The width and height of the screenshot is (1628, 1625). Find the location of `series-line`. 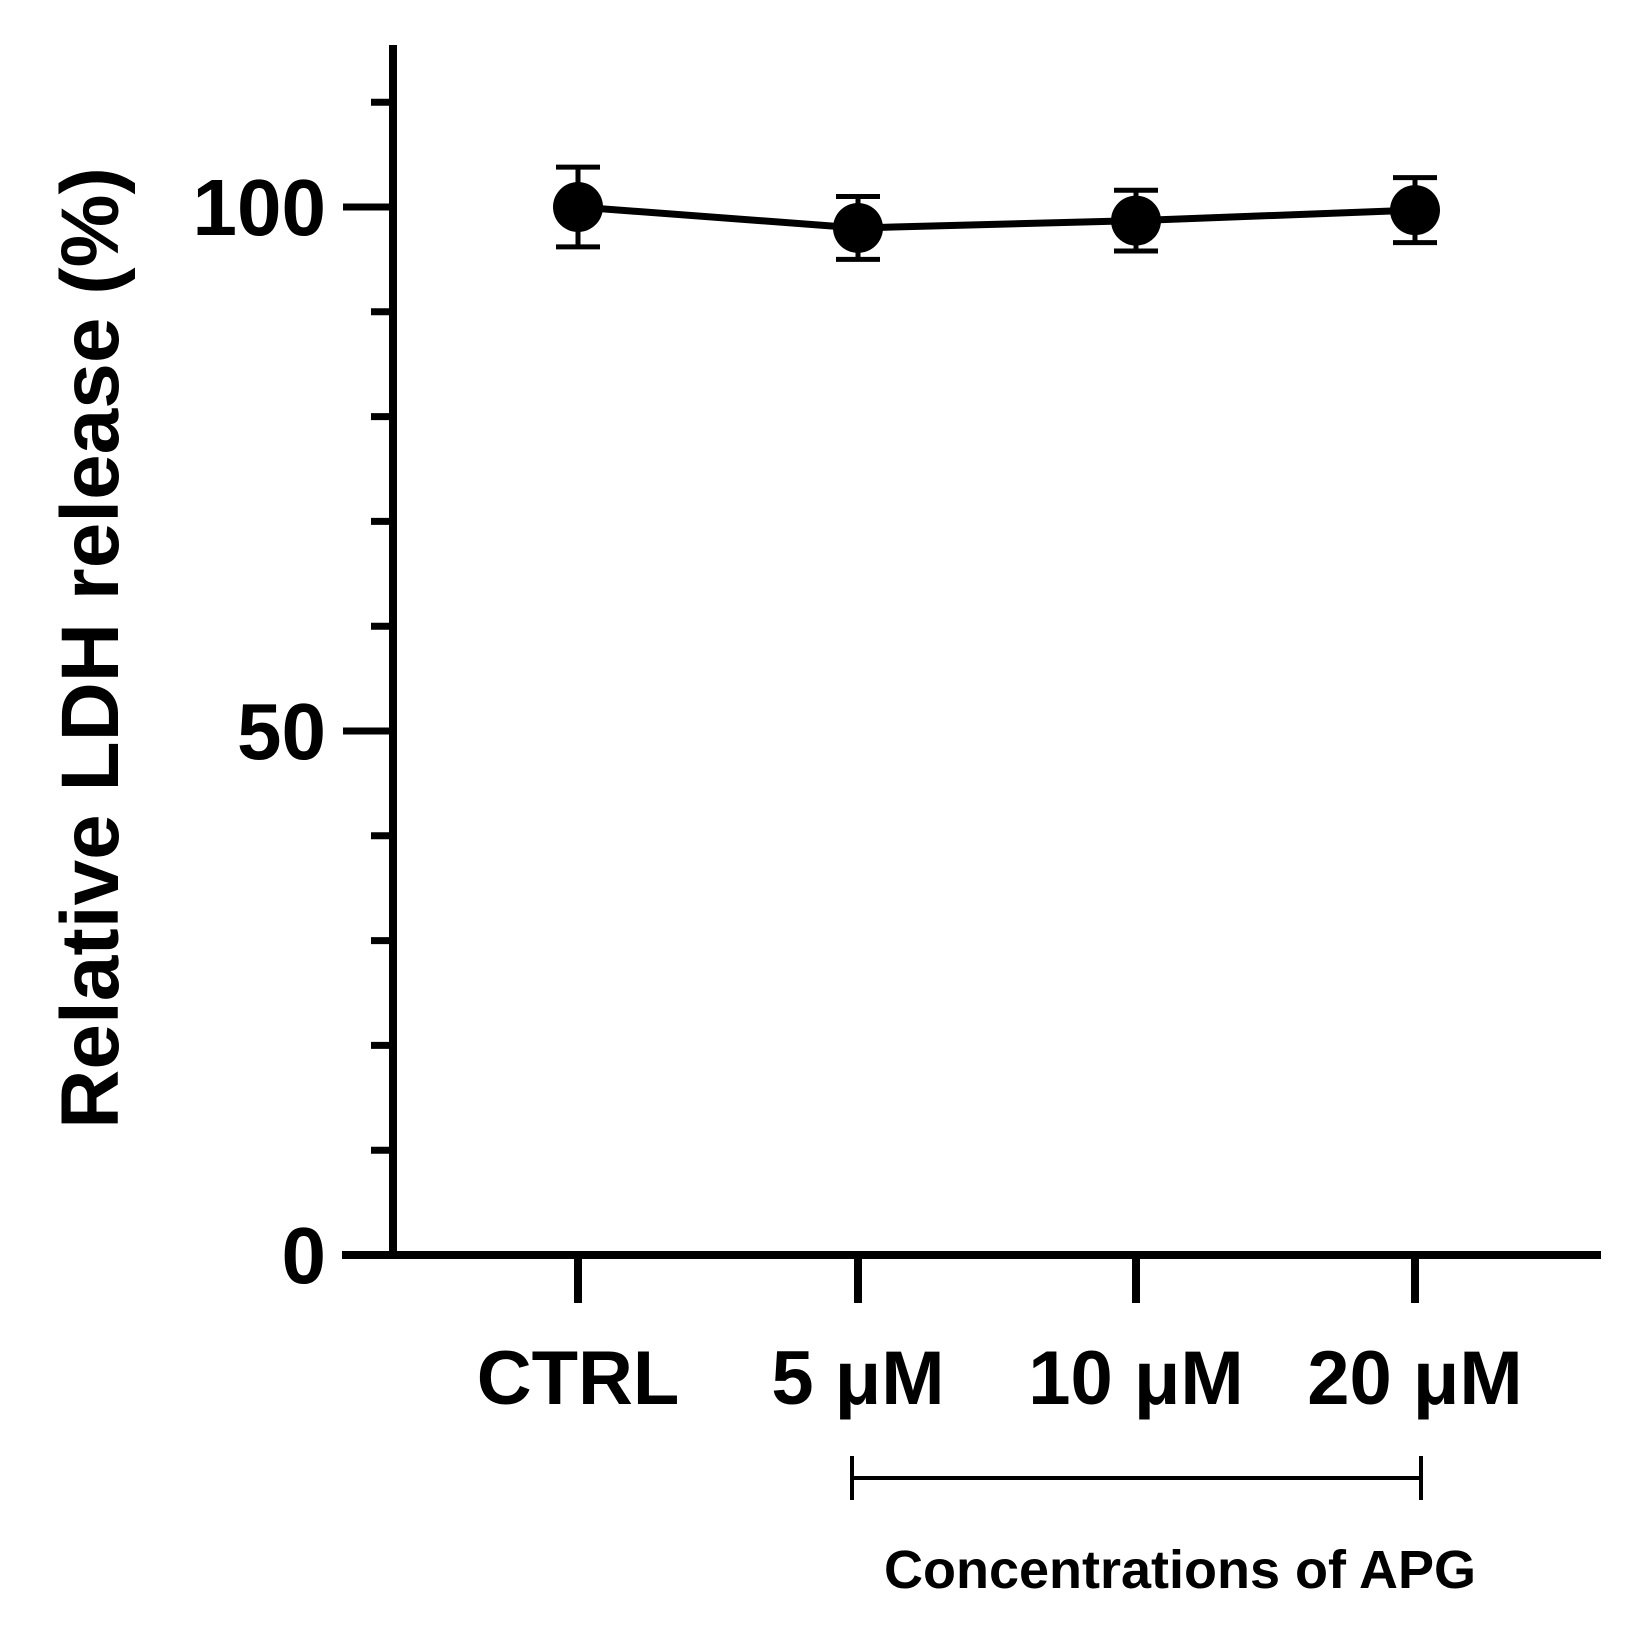

series-line is located at coordinates (996, 217).